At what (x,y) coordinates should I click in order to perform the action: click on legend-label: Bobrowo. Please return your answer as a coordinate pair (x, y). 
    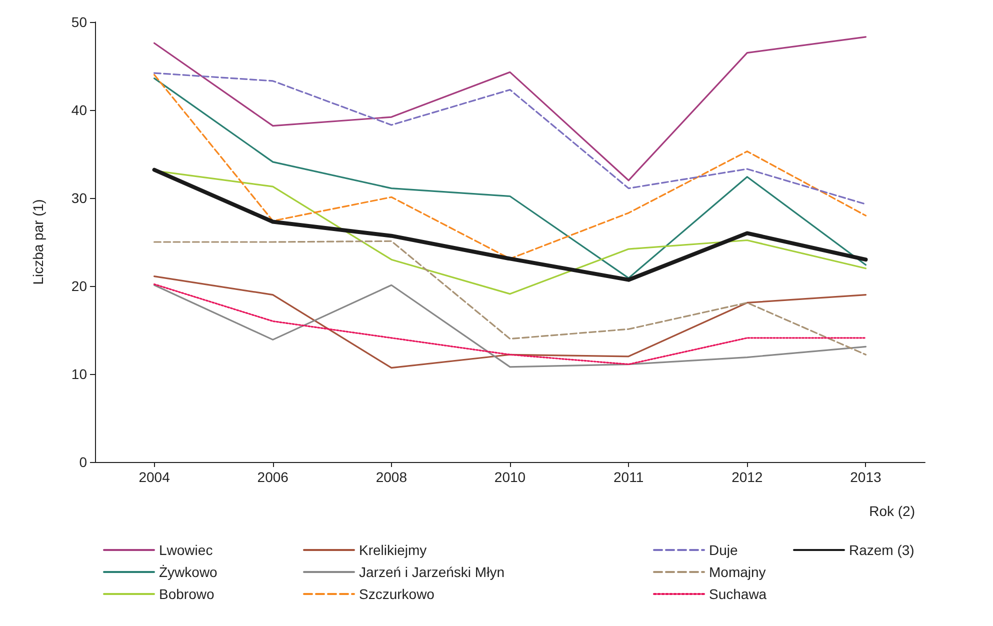
    Looking at the image, I should click on (186, 594).